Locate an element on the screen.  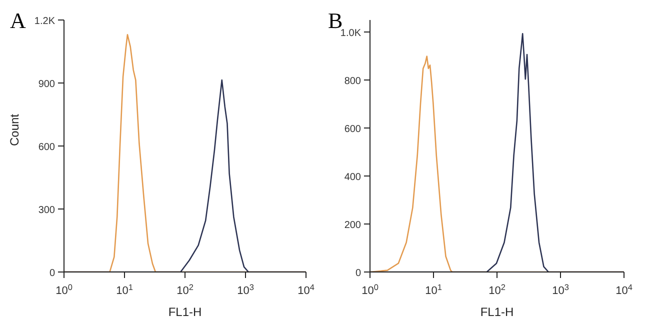
y-tick-label: 300 is located at coordinates (47, 210).